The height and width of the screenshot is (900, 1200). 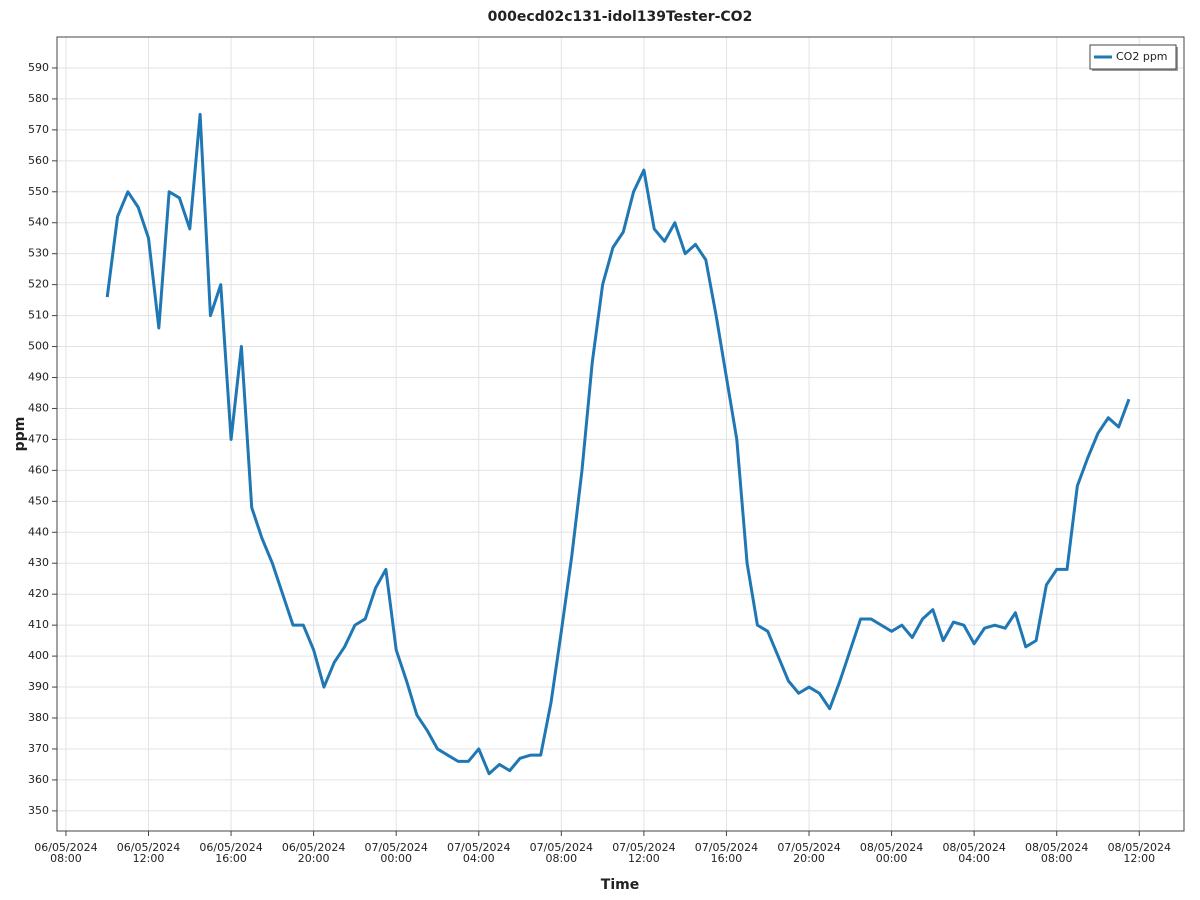 What do you see at coordinates (38, 686) in the screenshot?
I see `y-tick-label: 390` at bounding box center [38, 686].